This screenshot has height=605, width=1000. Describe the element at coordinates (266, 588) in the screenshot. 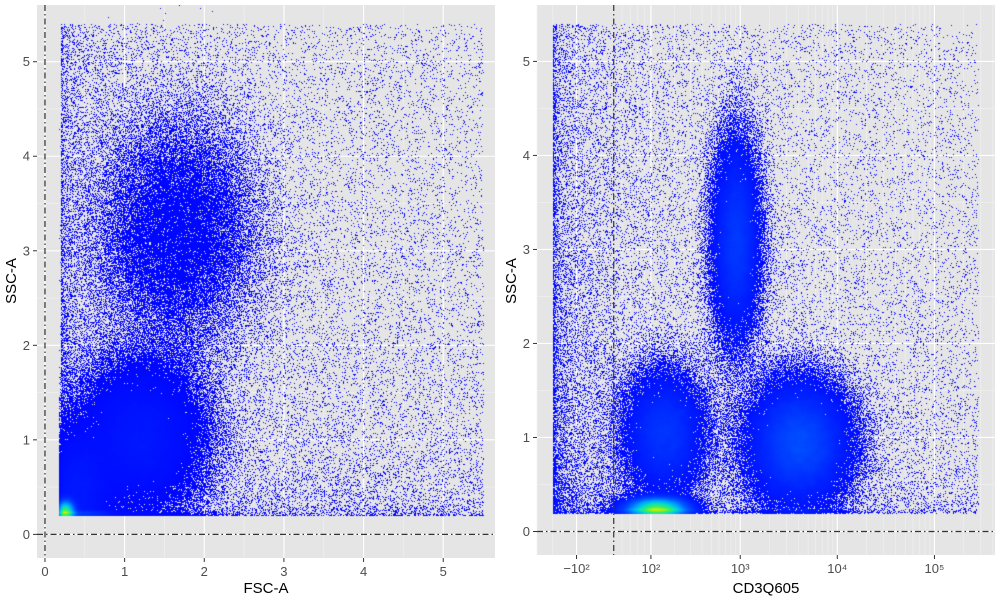

I see `x-axis-title: FSC-A` at that location.